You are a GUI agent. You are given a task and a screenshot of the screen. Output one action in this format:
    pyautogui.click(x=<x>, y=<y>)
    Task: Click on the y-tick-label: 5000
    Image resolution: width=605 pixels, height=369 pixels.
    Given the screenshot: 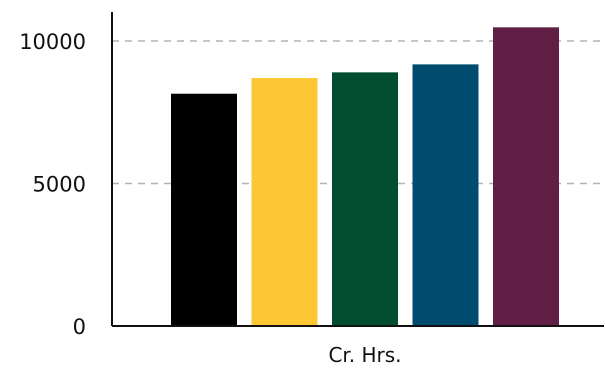 What is the action you would take?
    pyautogui.click(x=59, y=185)
    